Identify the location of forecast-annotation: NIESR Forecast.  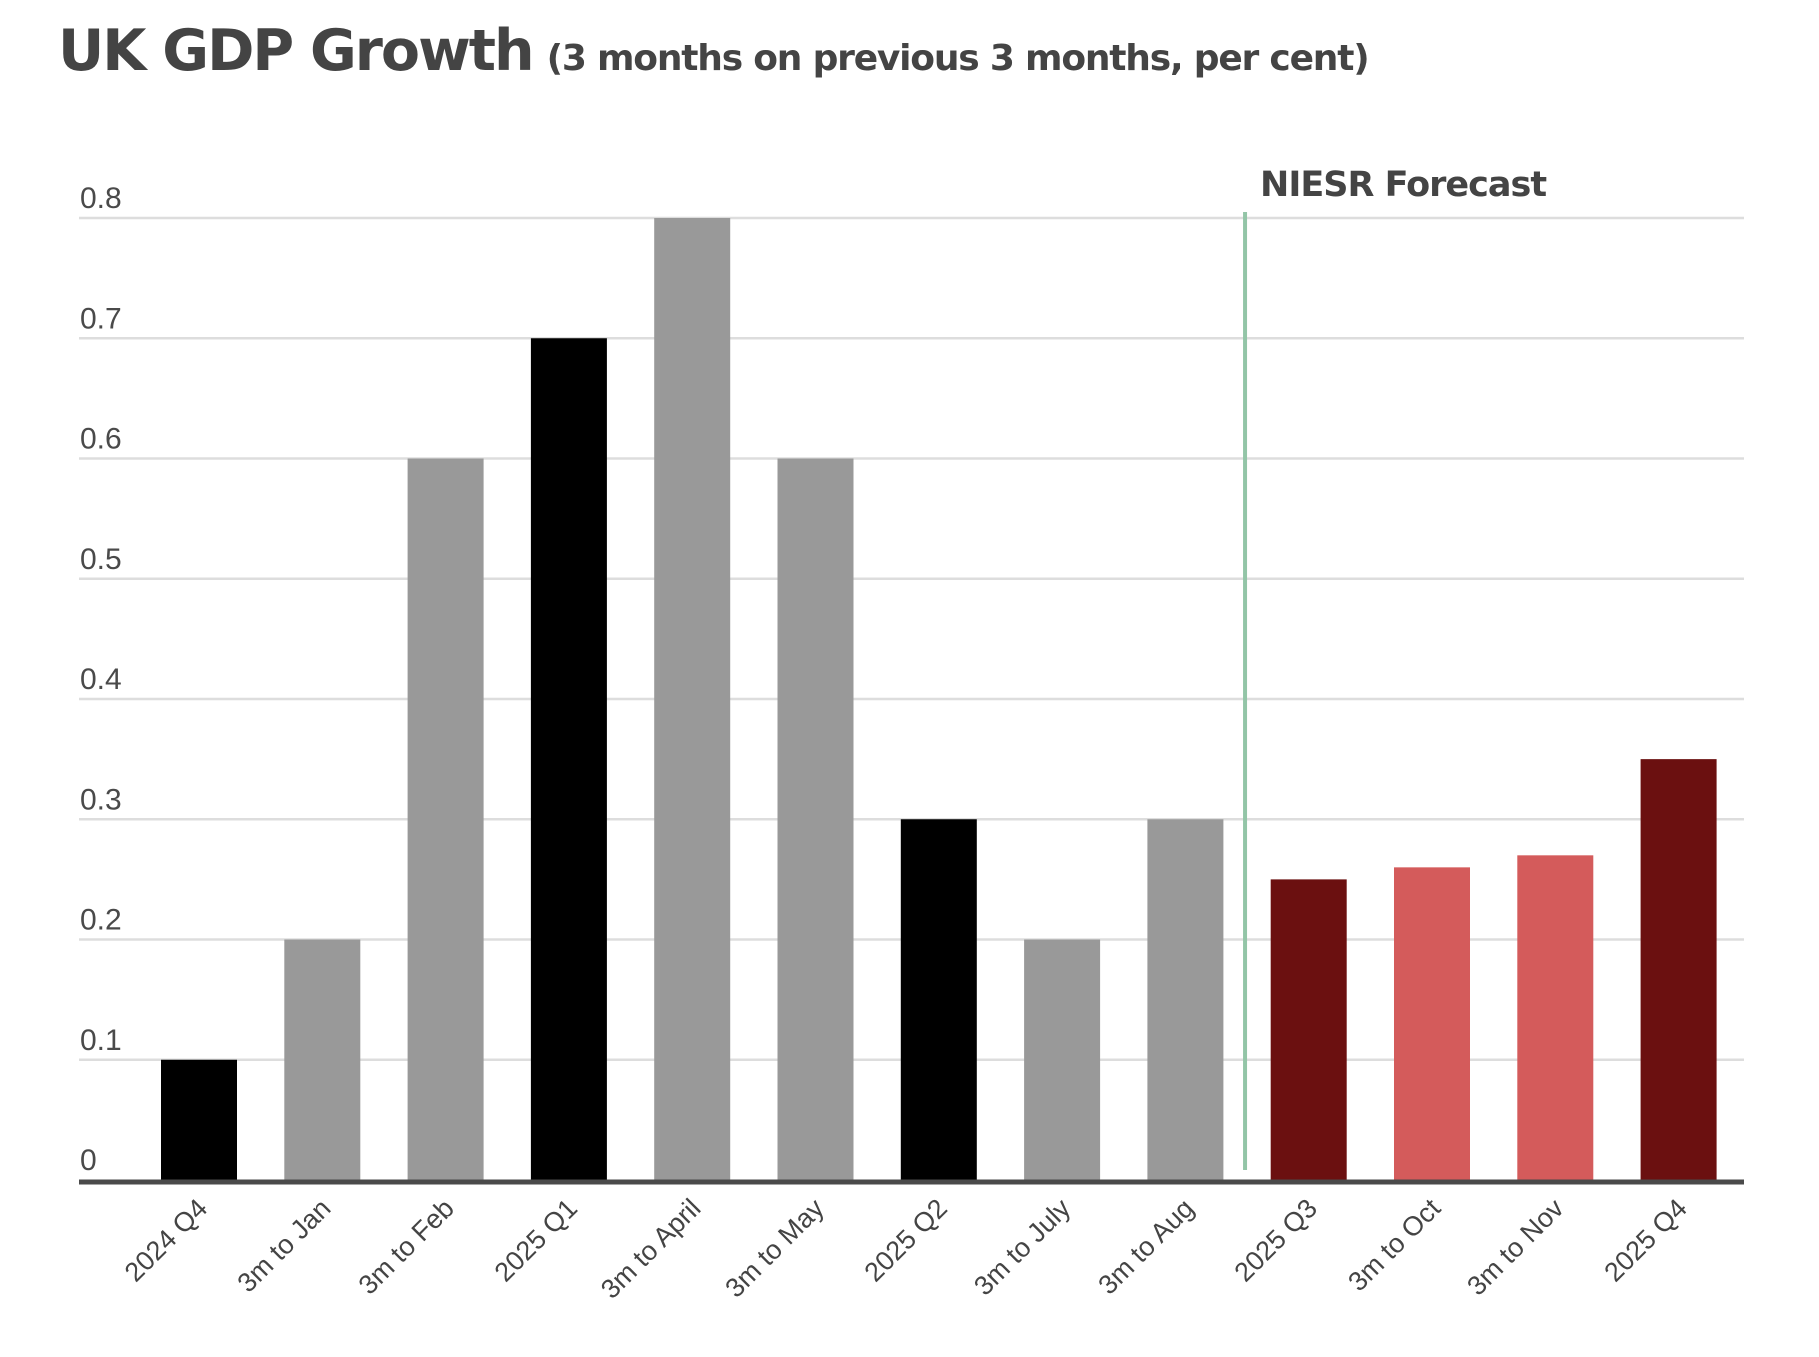
(1403, 185).